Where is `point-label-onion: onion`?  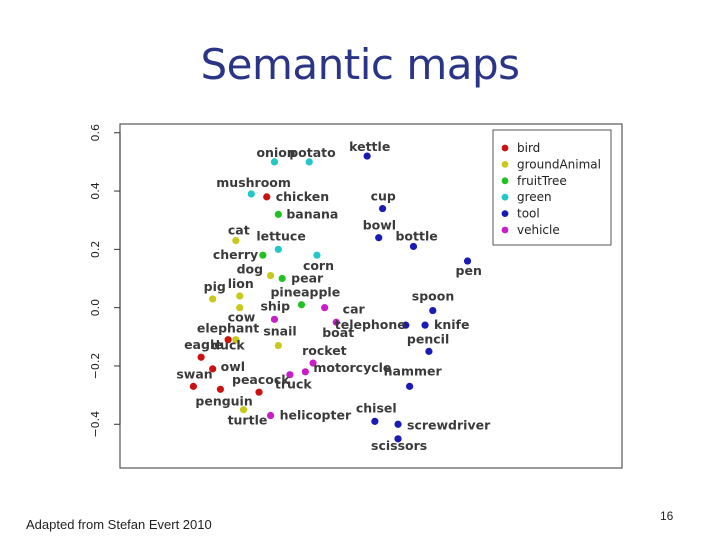
point-label-onion: onion is located at coordinates (275, 152).